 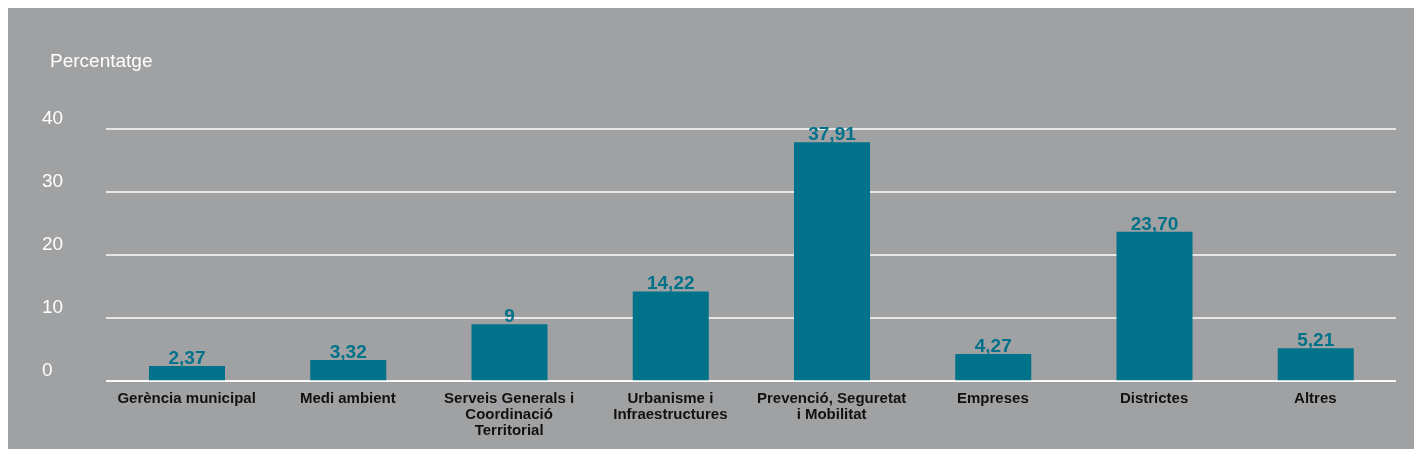 I want to click on x-tick-label: Empreses, so click(x=993, y=397).